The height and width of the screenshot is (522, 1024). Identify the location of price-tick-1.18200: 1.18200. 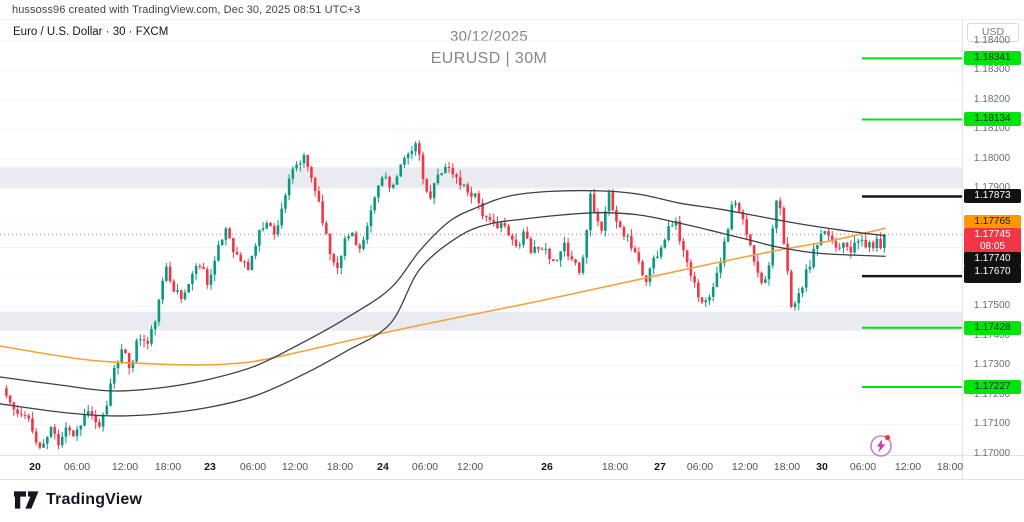
(992, 99).